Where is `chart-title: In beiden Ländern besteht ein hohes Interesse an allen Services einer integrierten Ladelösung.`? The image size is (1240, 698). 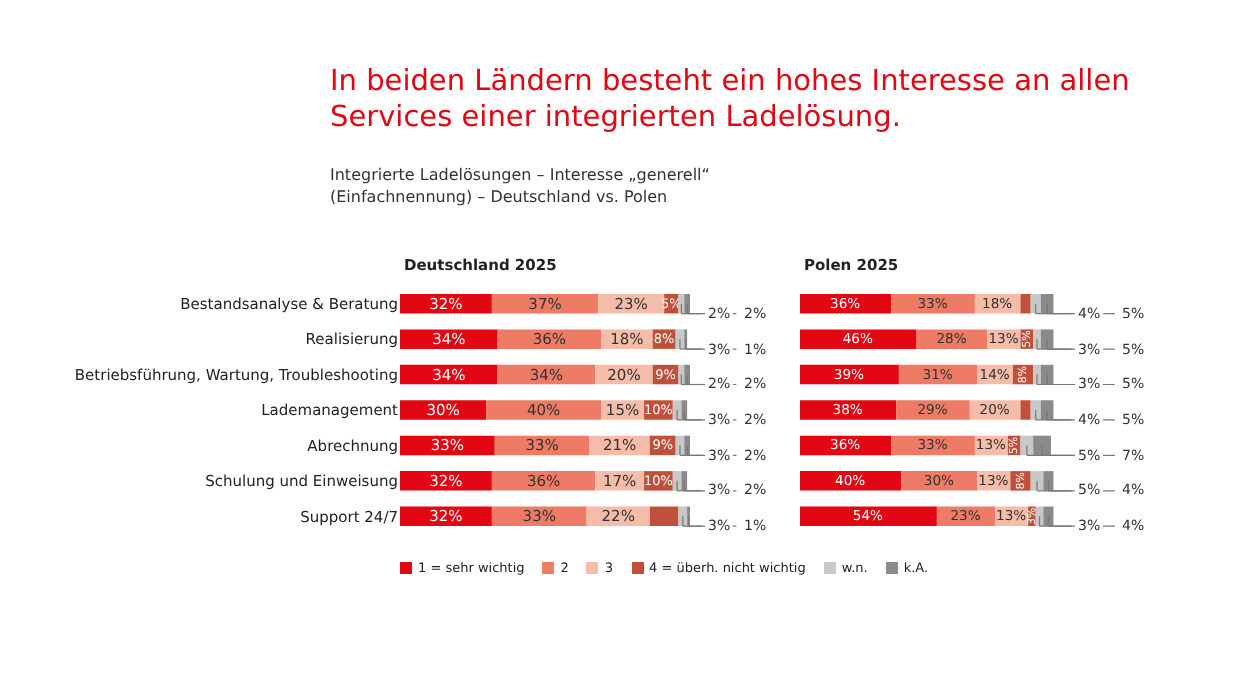
chart-title: In beiden Ländern besteht ein hohes Interesse an allen Services einer integrierten Ladelösung. is located at coordinates (731, 100).